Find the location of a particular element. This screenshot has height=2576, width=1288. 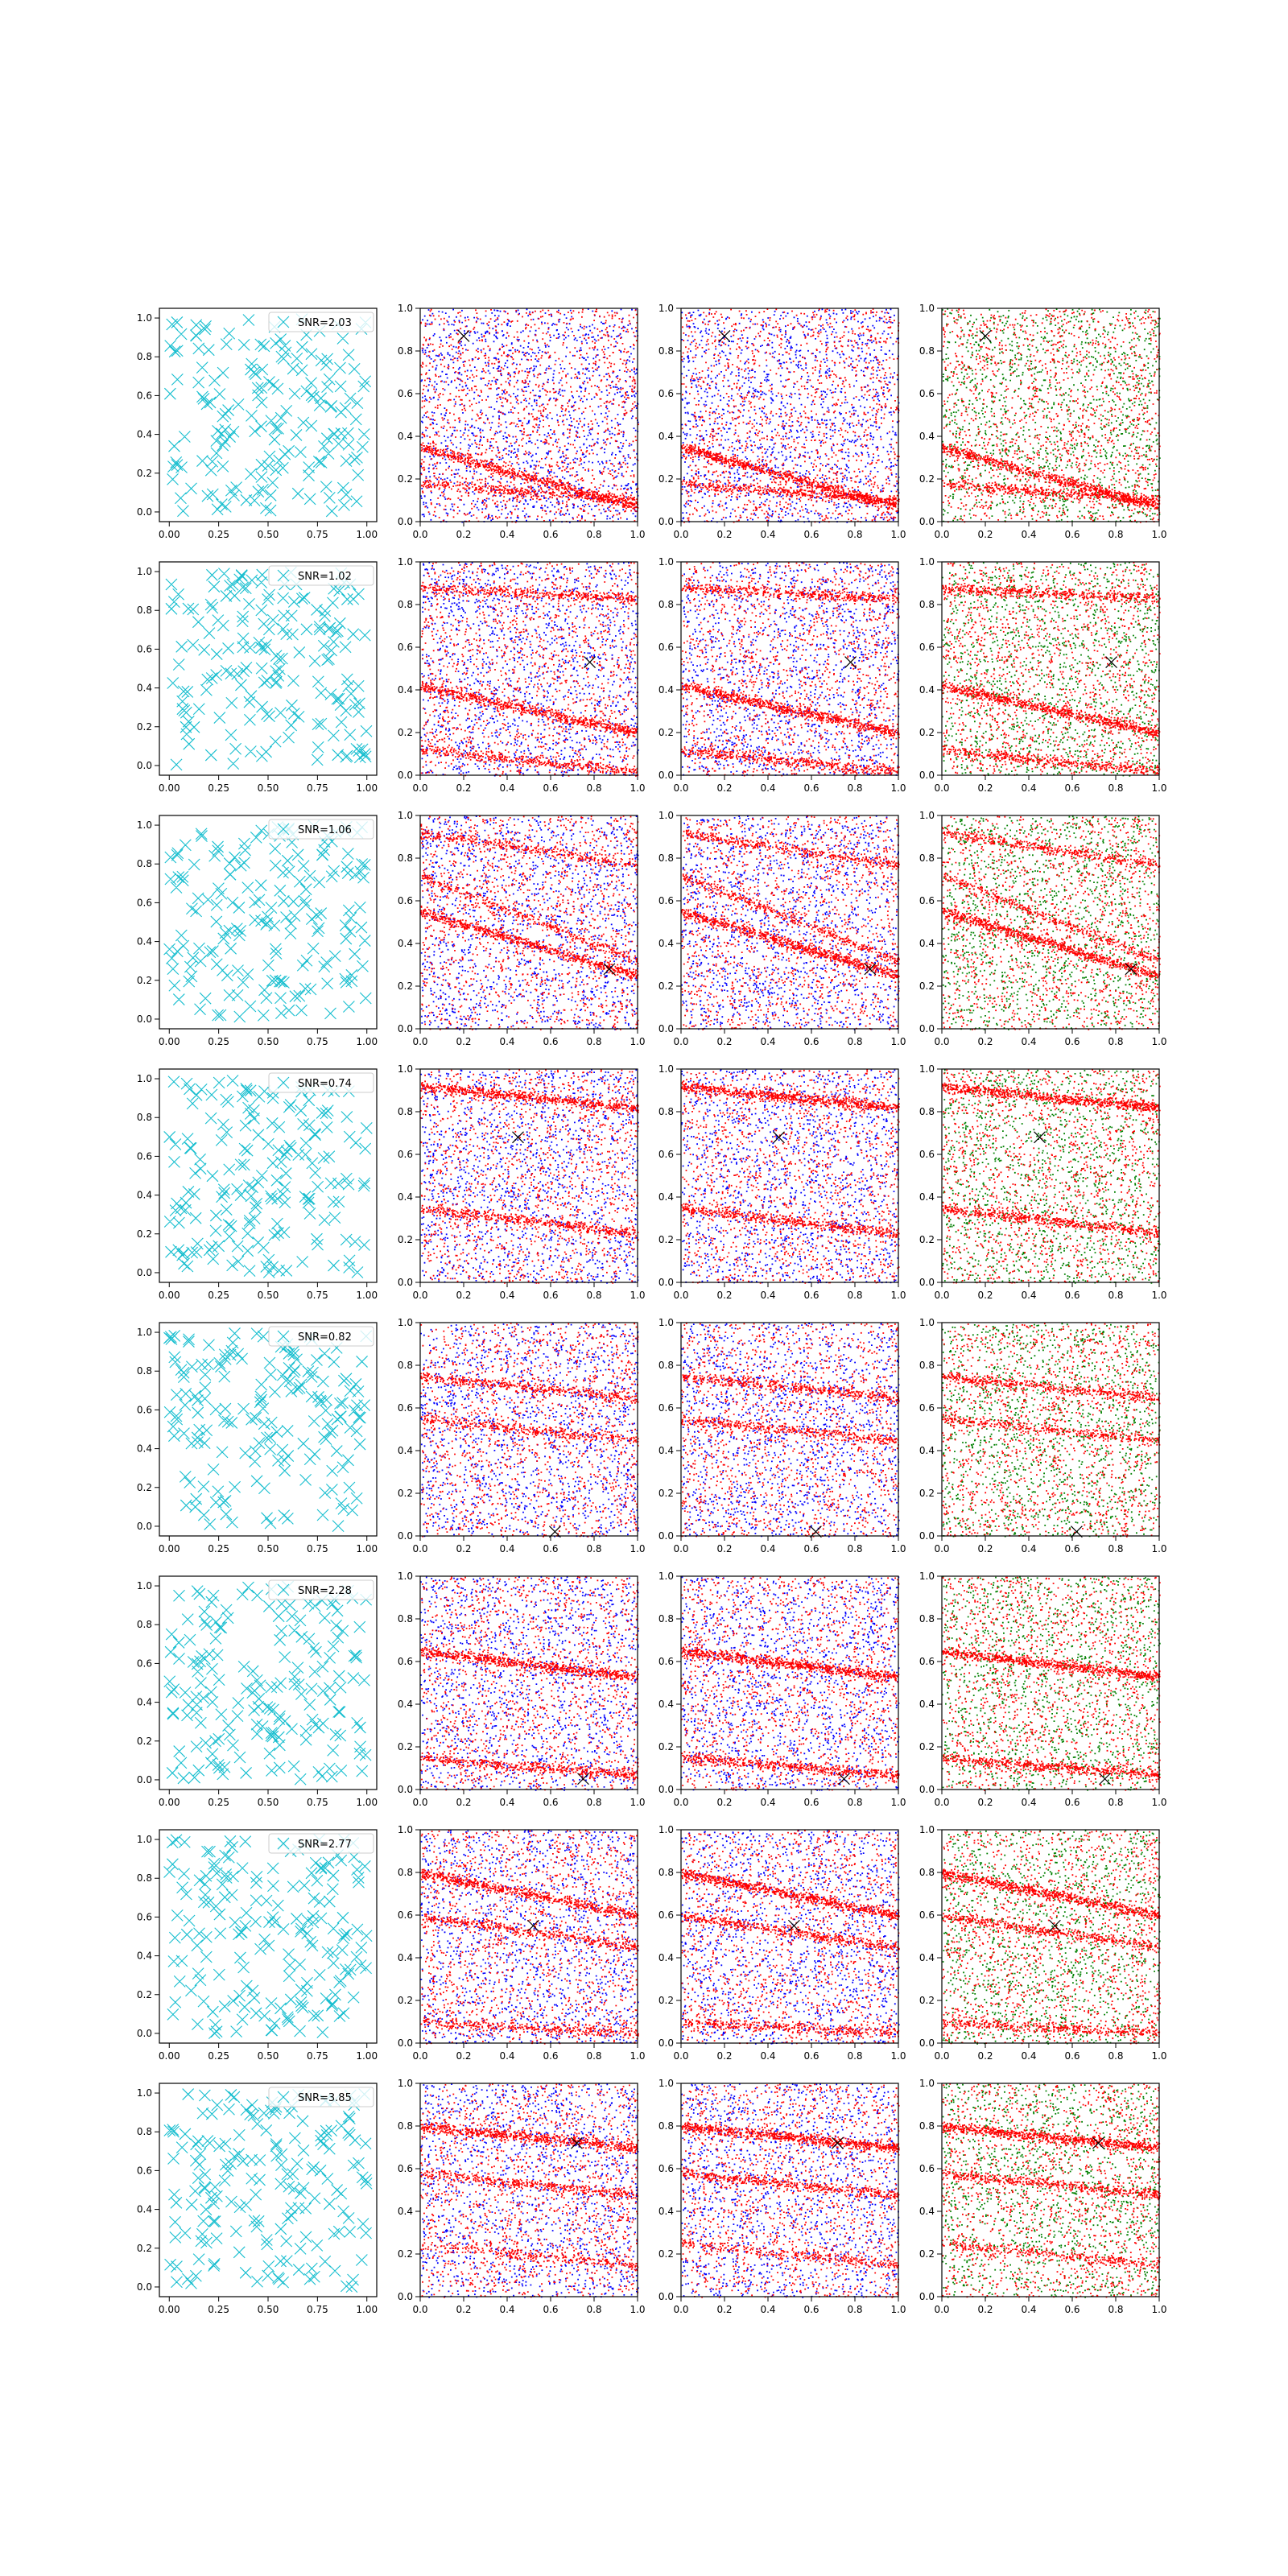

cyan-x-markers is located at coordinates (268, 1176).